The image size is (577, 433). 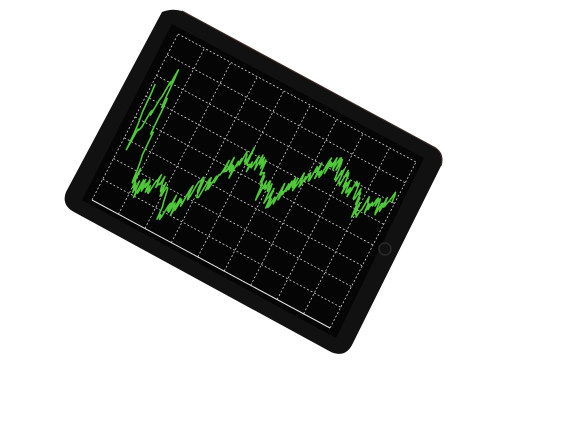 I want to click on chart-baseline, so click(x=211, y=264).